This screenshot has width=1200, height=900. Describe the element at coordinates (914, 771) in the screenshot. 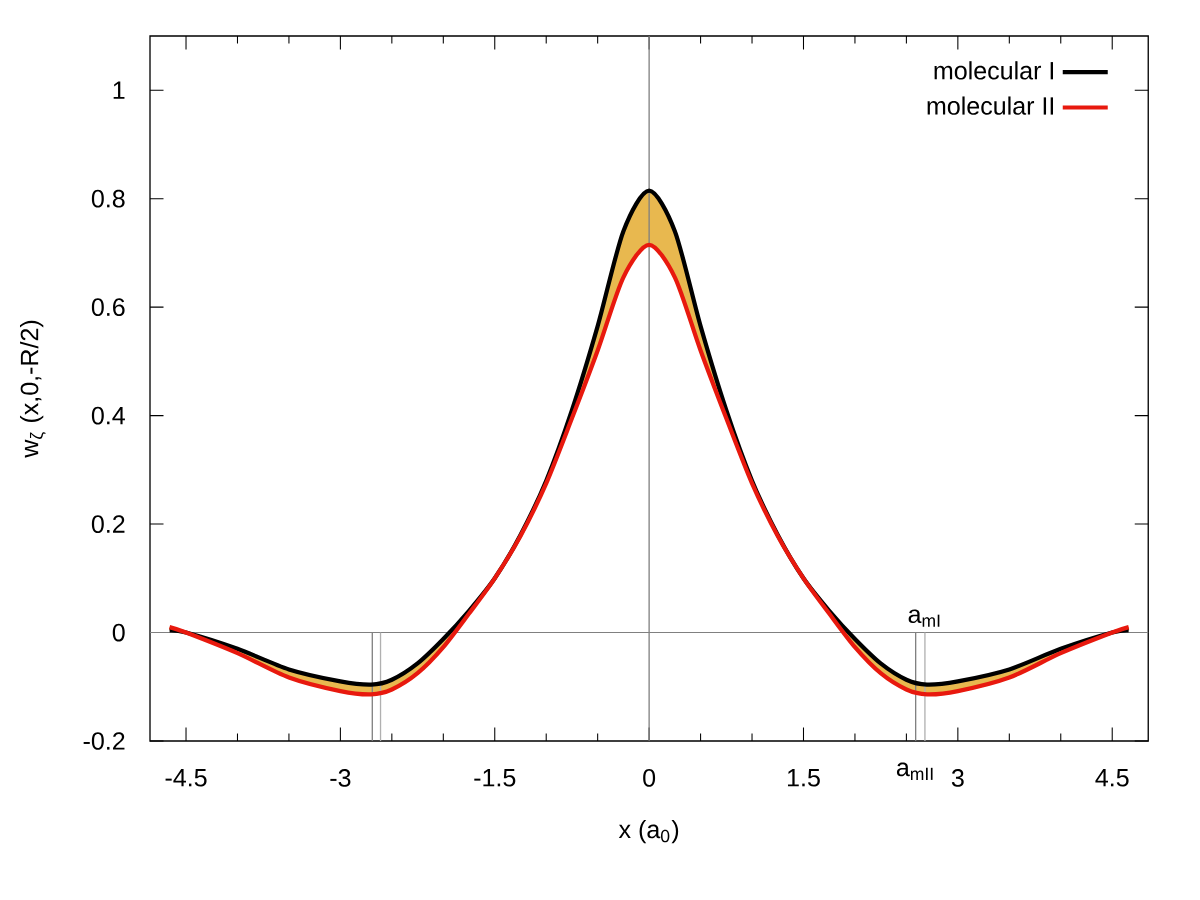

I see `ref-line-label: a$_{mII}$` at that location.